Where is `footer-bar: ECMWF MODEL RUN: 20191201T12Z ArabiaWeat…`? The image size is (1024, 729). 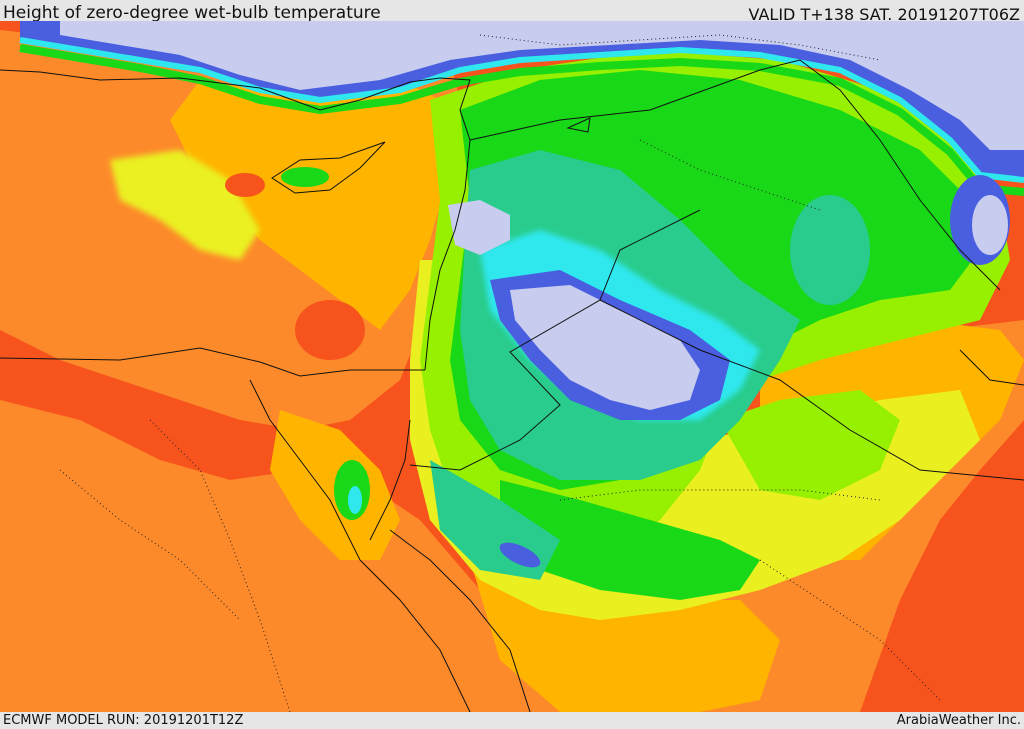
footer-bar: ECMWF MODEL RUN: 20191201T12Z ArabiaWeat… is located at coordinates (512, 720).